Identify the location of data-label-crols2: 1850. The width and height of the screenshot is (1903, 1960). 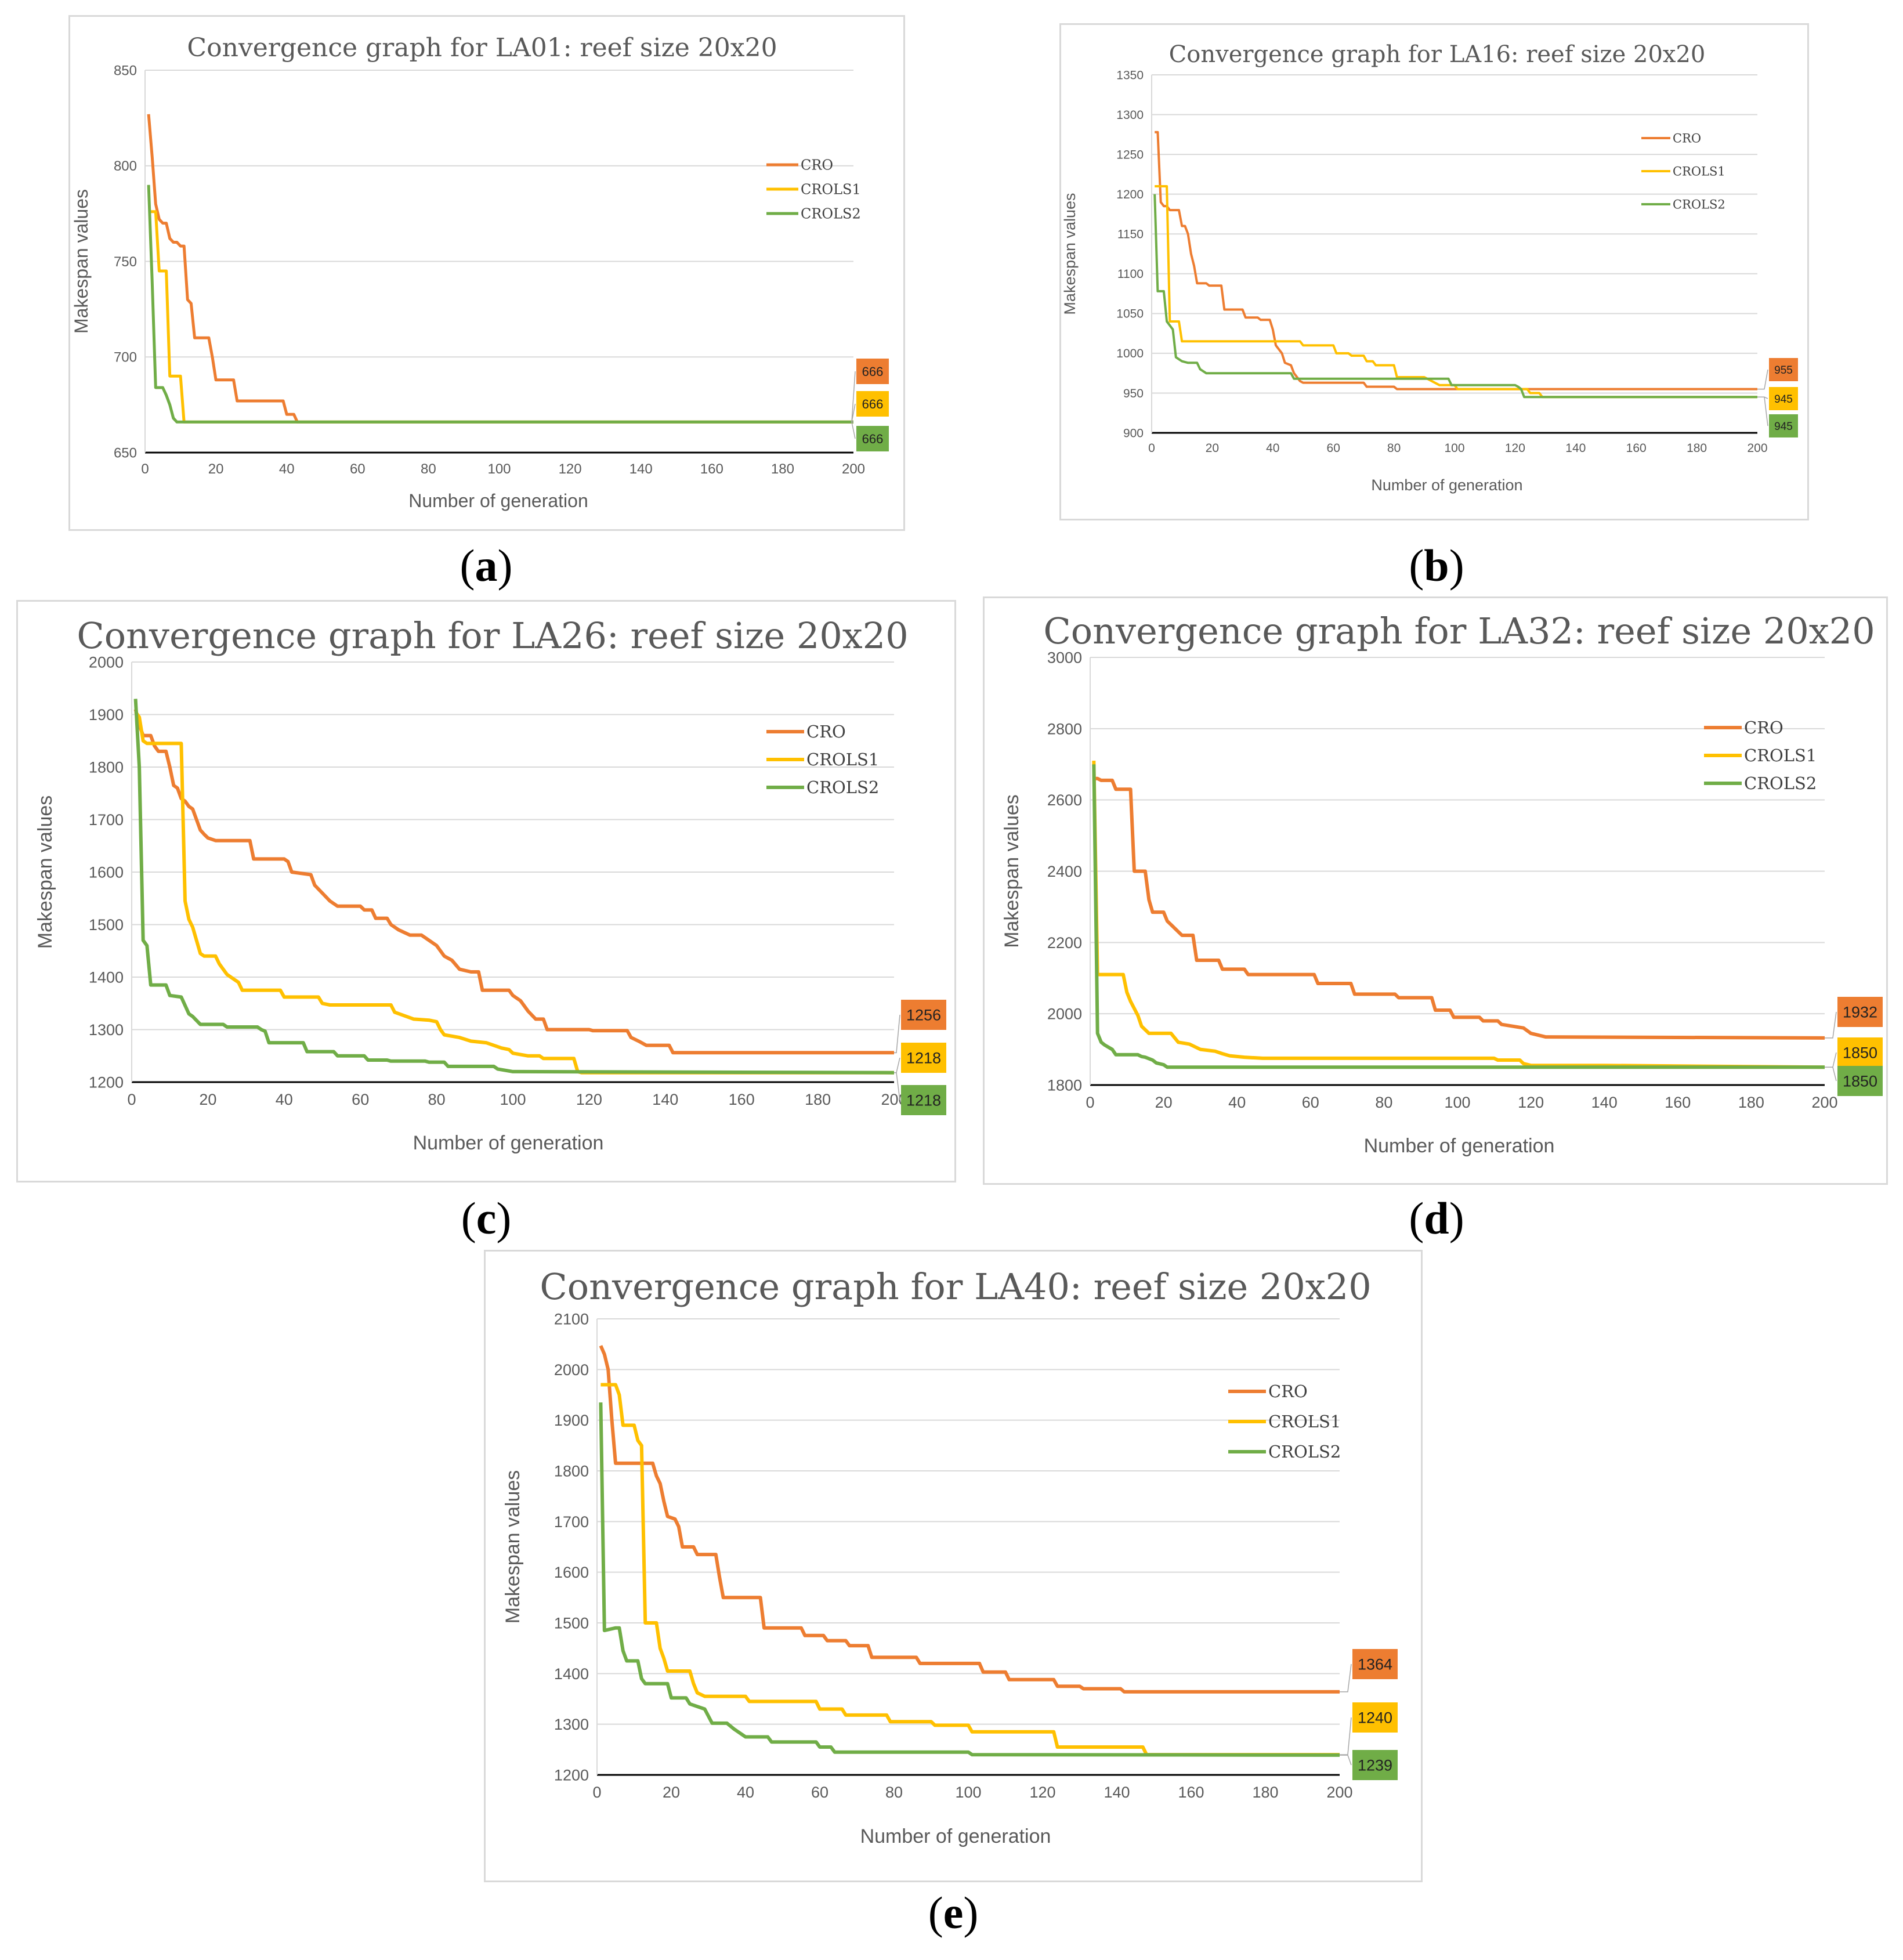
(1860, 1081).